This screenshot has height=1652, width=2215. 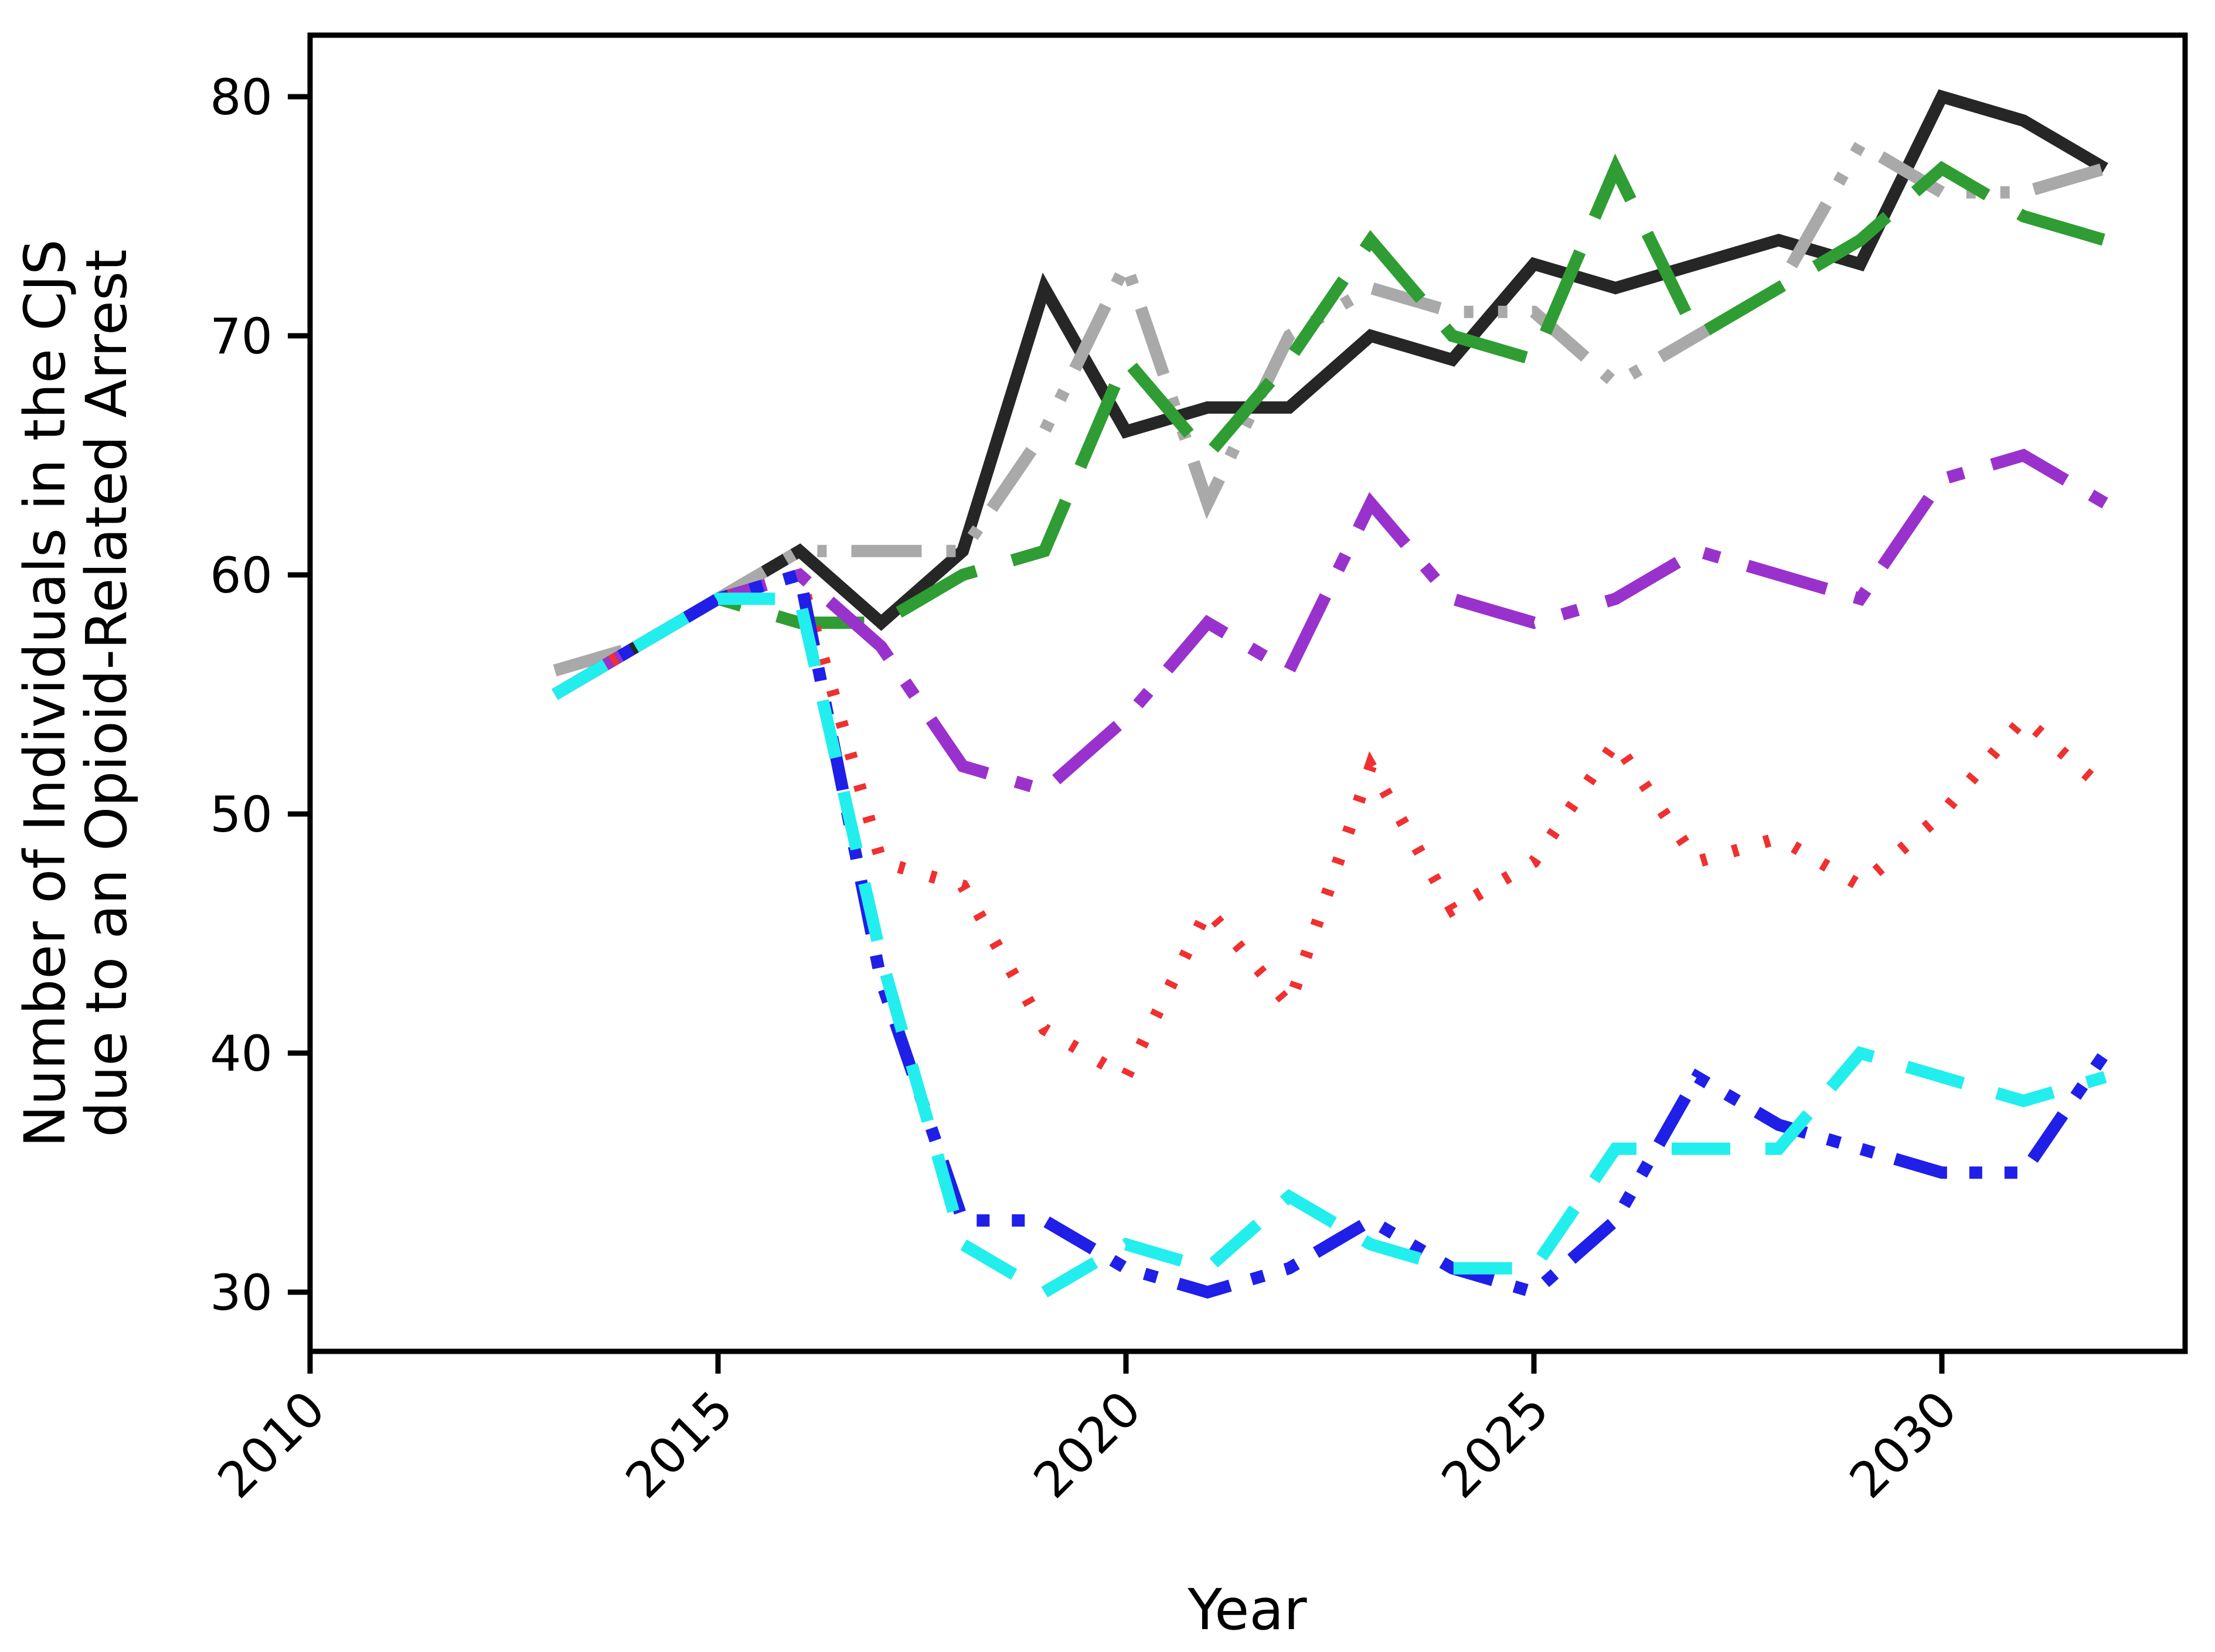 I want to click on y-tick-label-60: 60, so click(x=241, y=575).